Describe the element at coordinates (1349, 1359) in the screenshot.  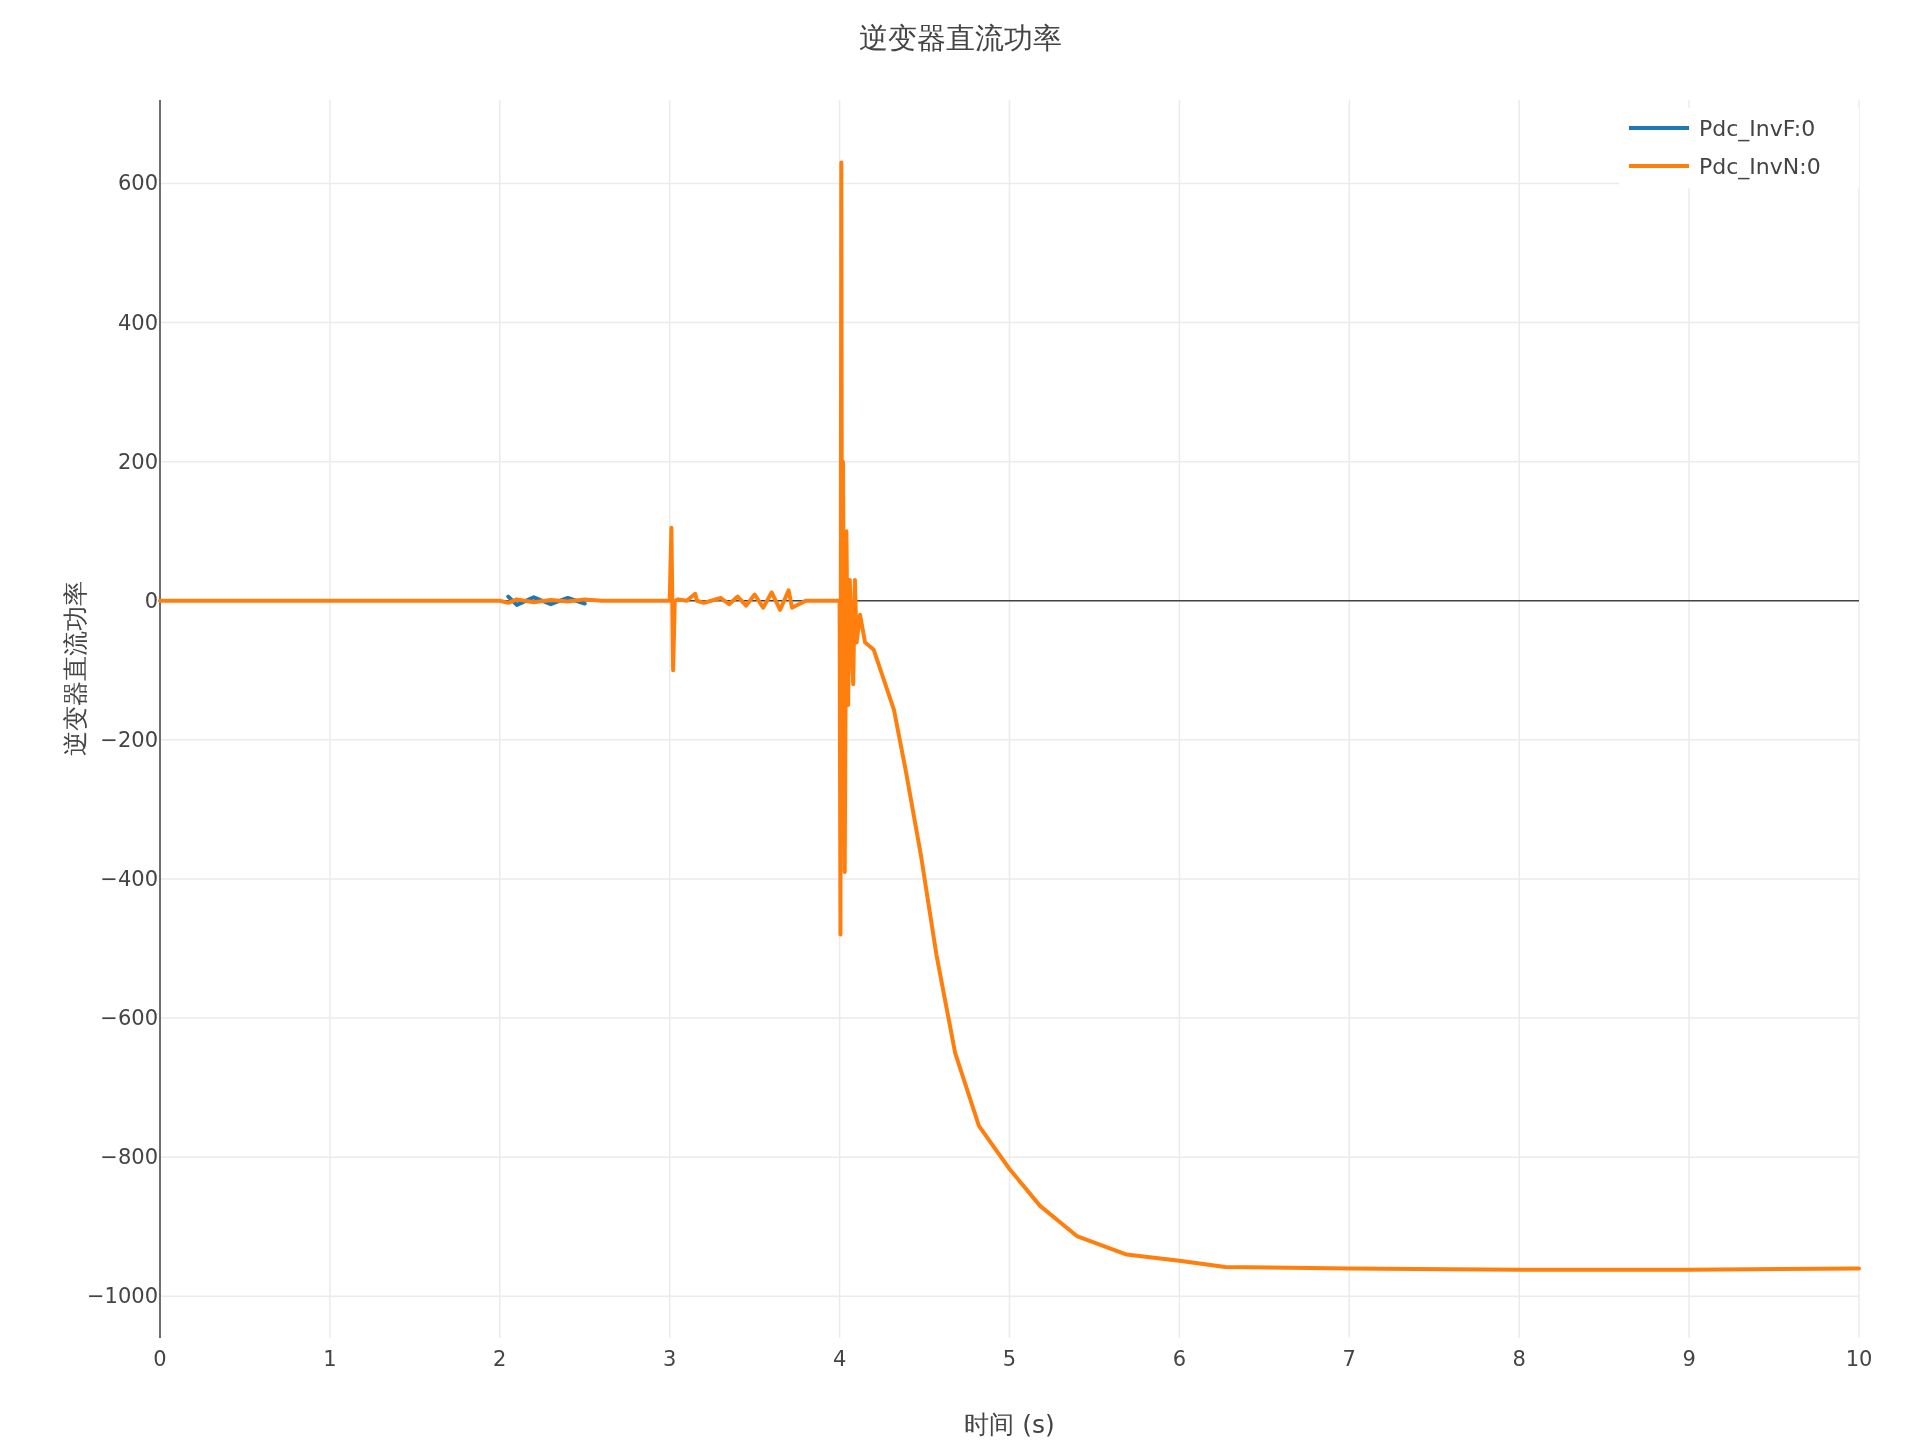
I see `x-tick-label: 7` at that location.